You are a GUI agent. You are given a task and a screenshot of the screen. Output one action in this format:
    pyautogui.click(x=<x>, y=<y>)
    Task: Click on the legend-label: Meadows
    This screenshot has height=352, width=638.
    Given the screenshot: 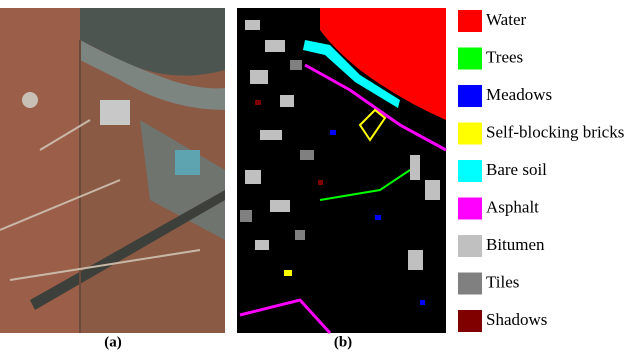 What is the action you would take?
    pyautogui.click(x=519, y=94)
    